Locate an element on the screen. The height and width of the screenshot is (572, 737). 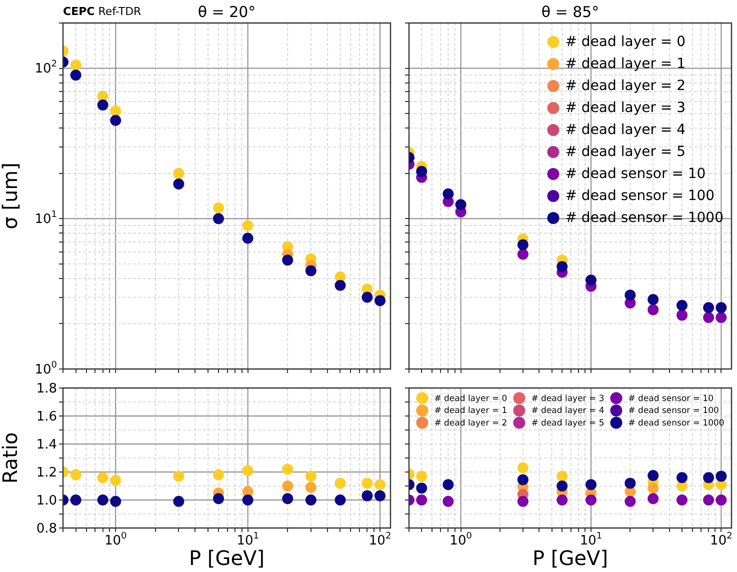
y-tick-label: 1.2 is located at coordinates (47, 472).